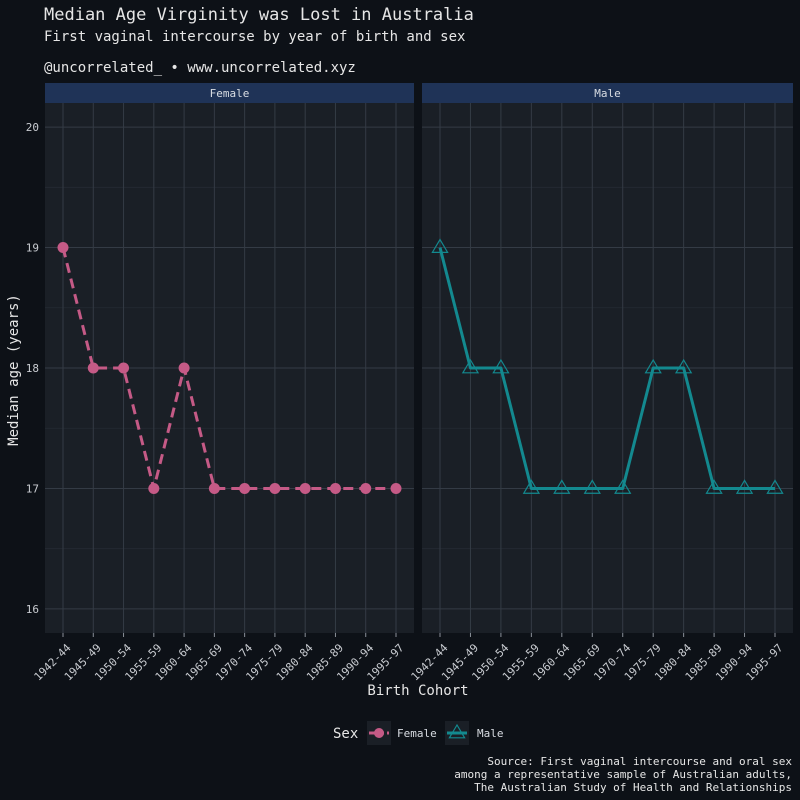  Describe the element at coordinates (457, 731) in the screenshot. I see `legend-marker-male` at that location.